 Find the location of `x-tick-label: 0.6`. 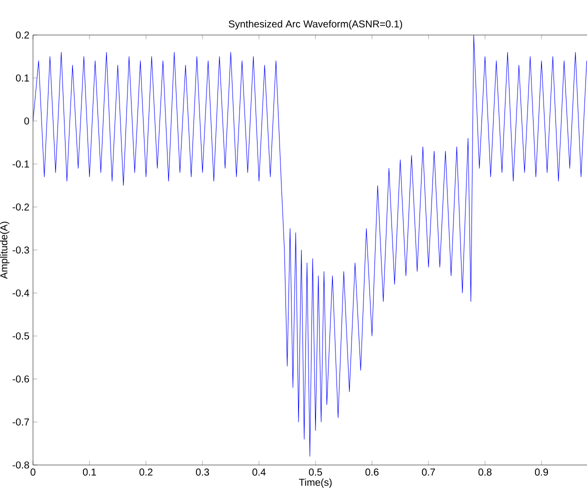

x-tick-label: 0.6 is located at coordinates (372, 472).